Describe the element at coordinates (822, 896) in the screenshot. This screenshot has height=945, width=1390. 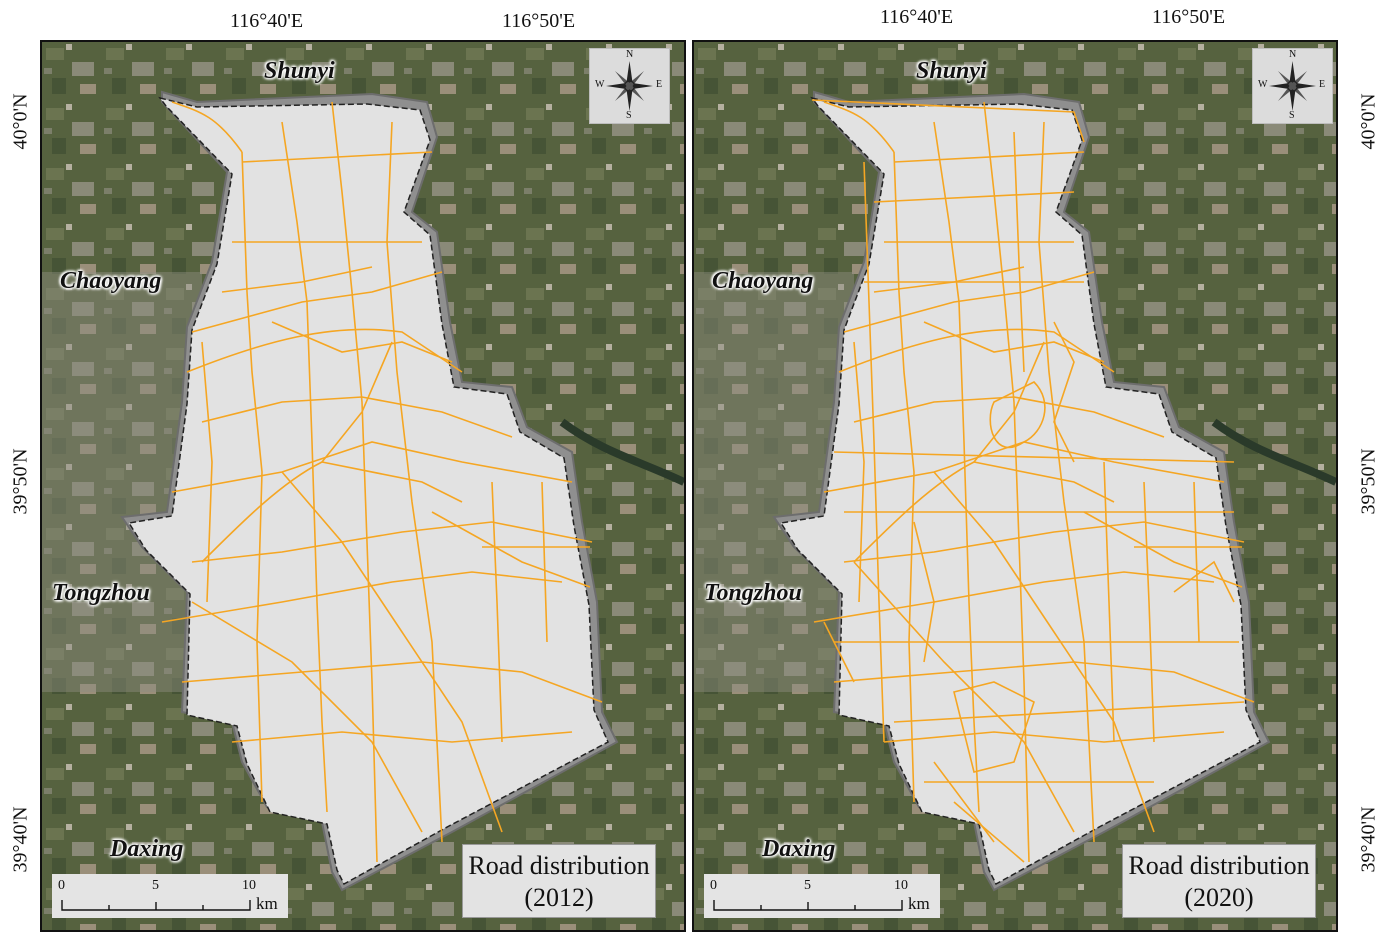
I see `scale-bar-2020: 0 5 10 km` at that location.